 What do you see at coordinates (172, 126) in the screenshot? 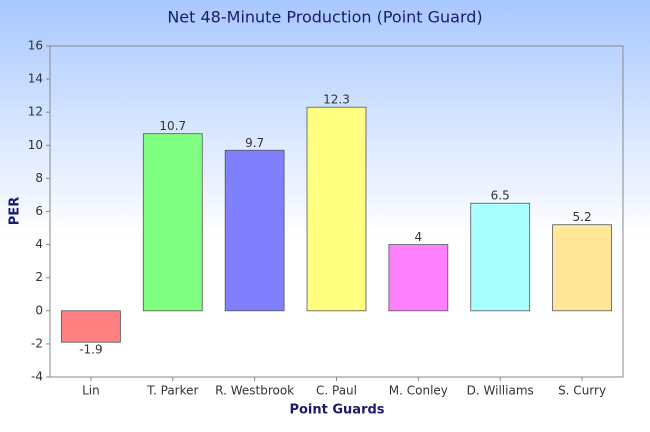
I see `value-label: 10.7` at bounding box center [172, 126].